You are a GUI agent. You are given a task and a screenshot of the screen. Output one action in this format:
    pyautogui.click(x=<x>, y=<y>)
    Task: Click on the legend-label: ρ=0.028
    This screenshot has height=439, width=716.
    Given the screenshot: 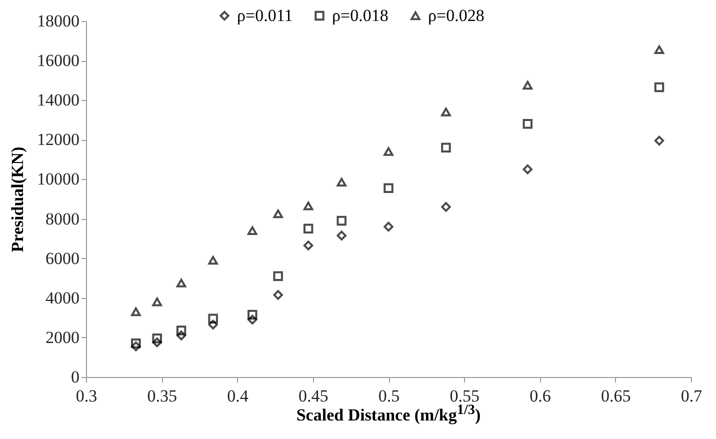 What is the action you would take?
    pyautogui.click(x=456, y=15)
    